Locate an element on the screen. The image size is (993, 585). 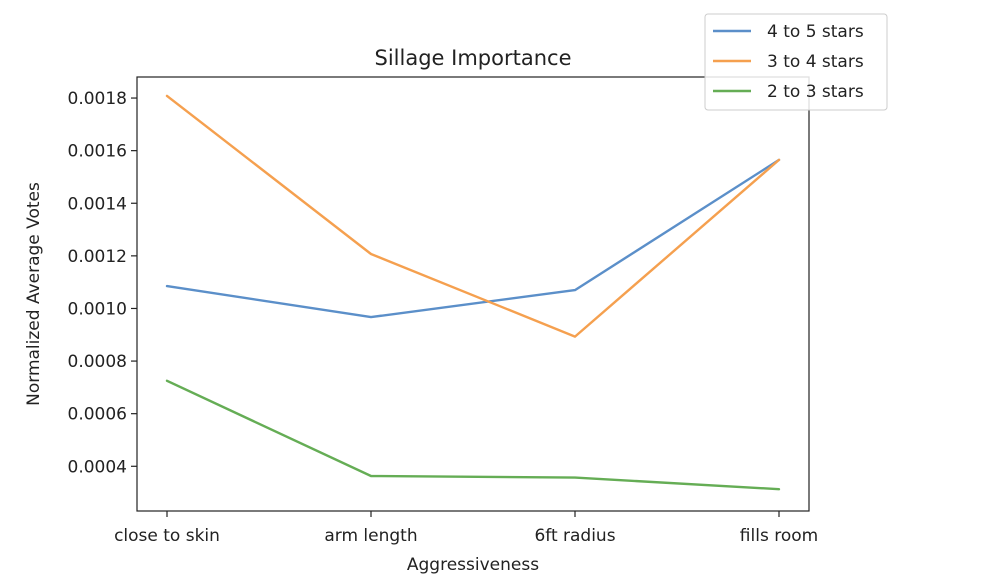
y-axis-title: Normalized Average Votes is located at coordinates (34, 294).